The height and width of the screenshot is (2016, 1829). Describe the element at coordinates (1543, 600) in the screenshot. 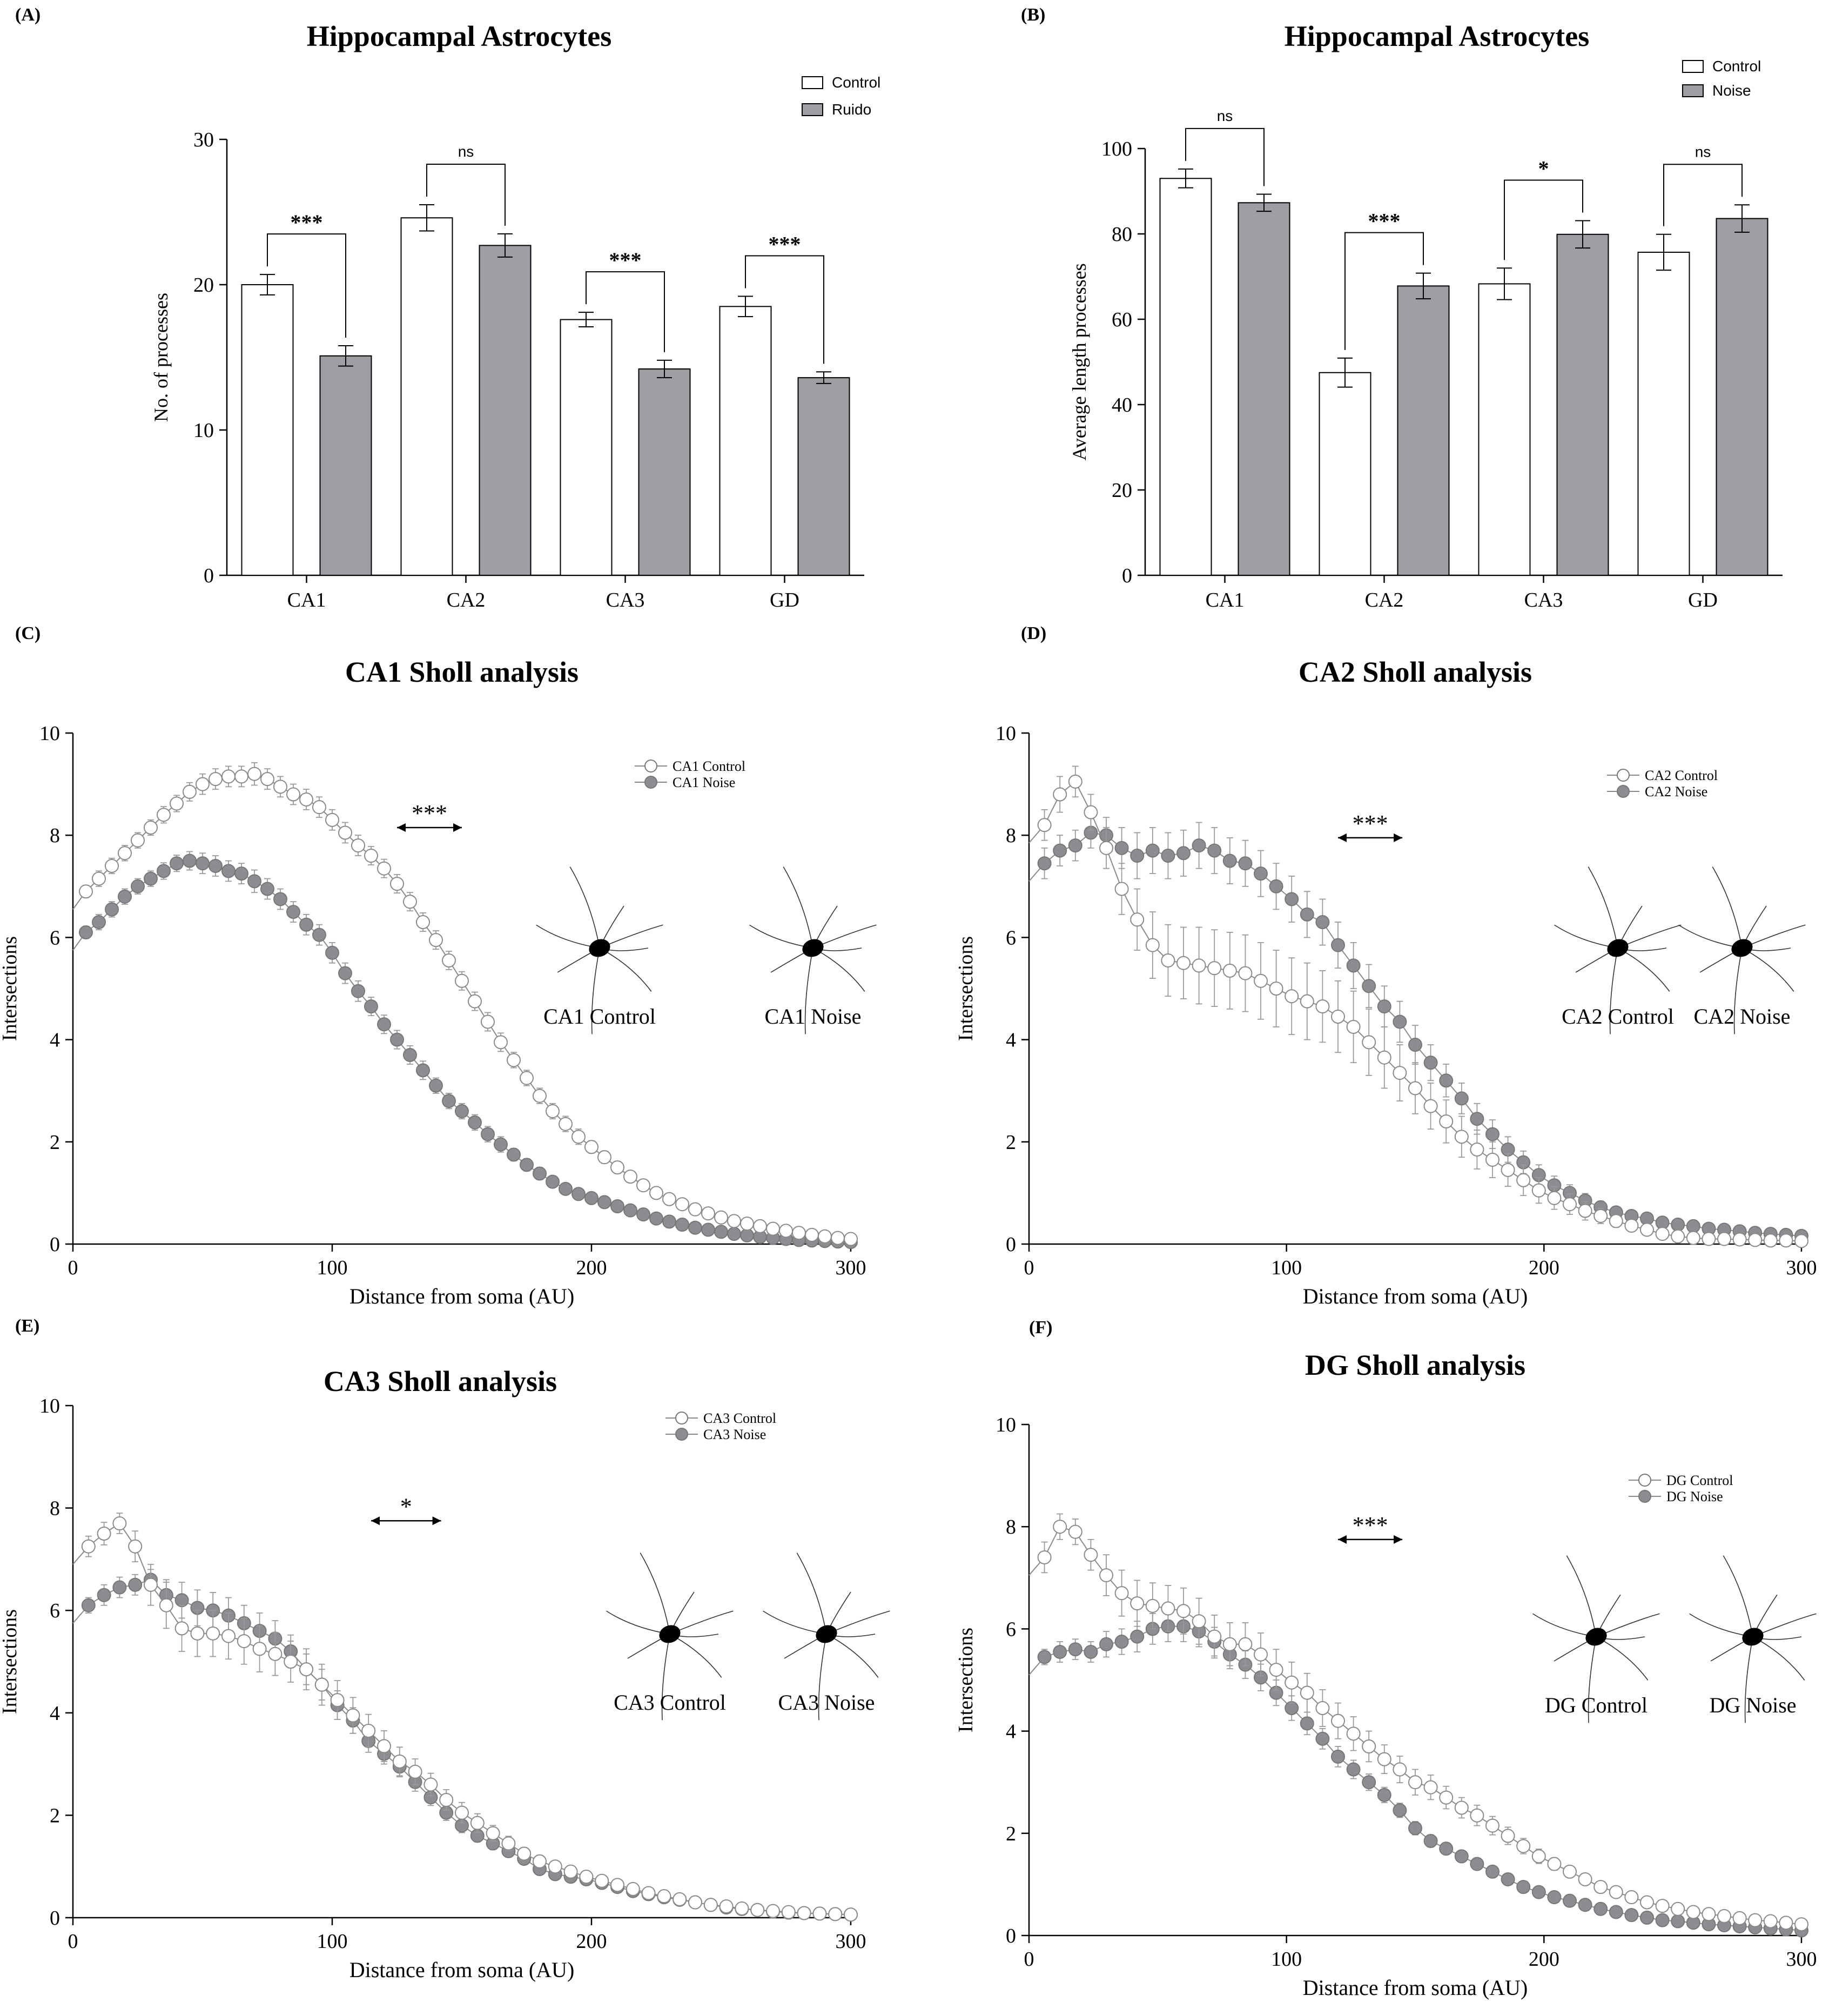

I see `x-tick-label: CA3` at that location.